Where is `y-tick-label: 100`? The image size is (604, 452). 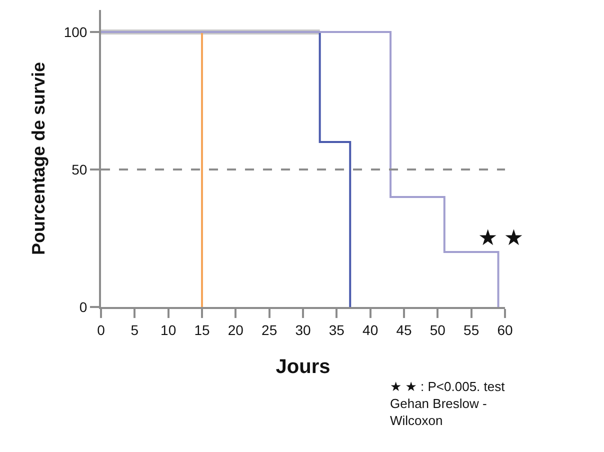
y-tick-label: 100 is located at coordinates (76, 32).